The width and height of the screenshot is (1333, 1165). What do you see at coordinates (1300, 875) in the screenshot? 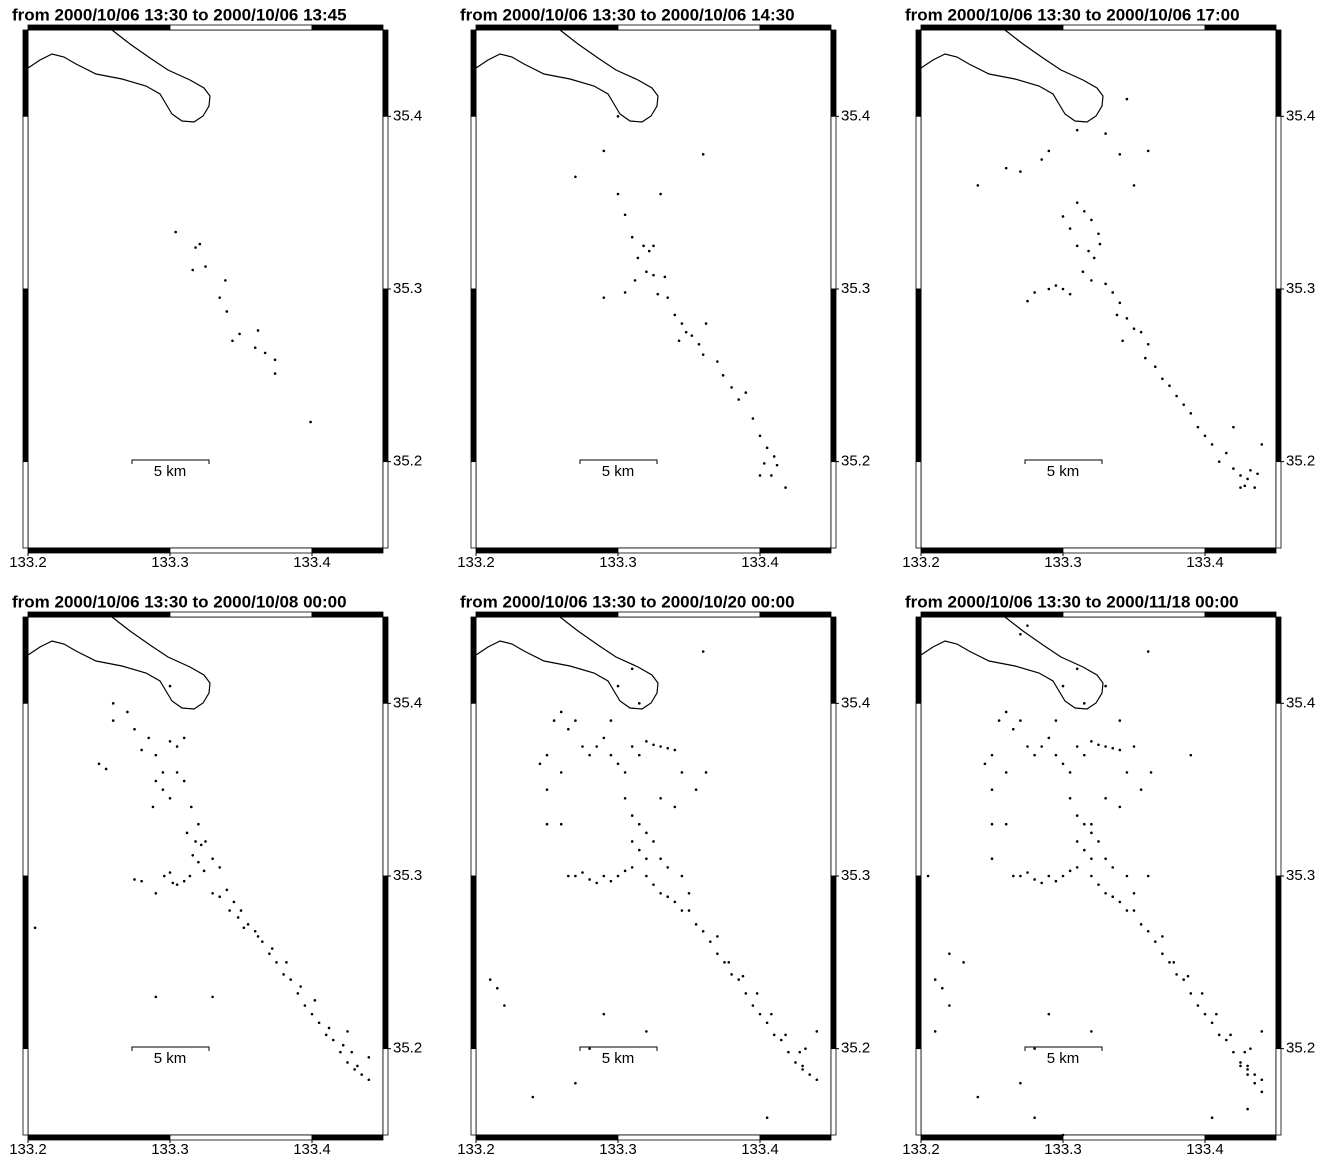
I see `y-tick-label: 35.3` at bounding box center [1300, 875].